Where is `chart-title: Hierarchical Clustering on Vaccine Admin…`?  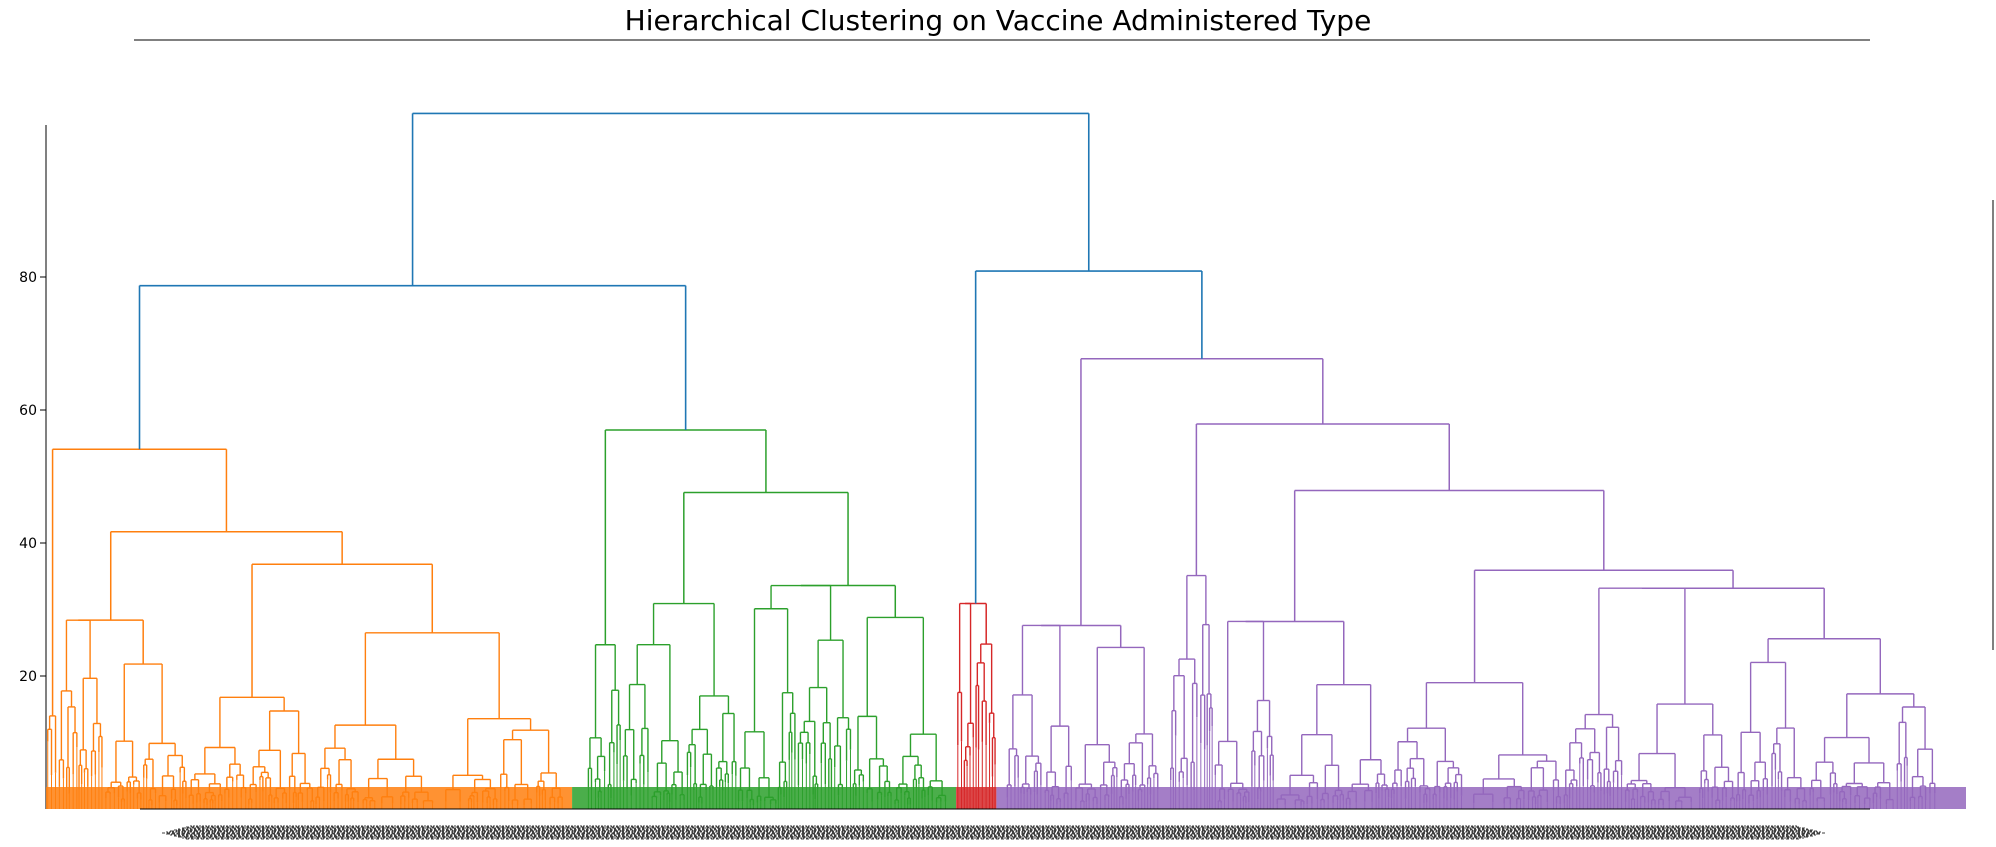
chart-title: Hierarchical Clustering on Vaccine Admin… is located at coordinates (998, 20).